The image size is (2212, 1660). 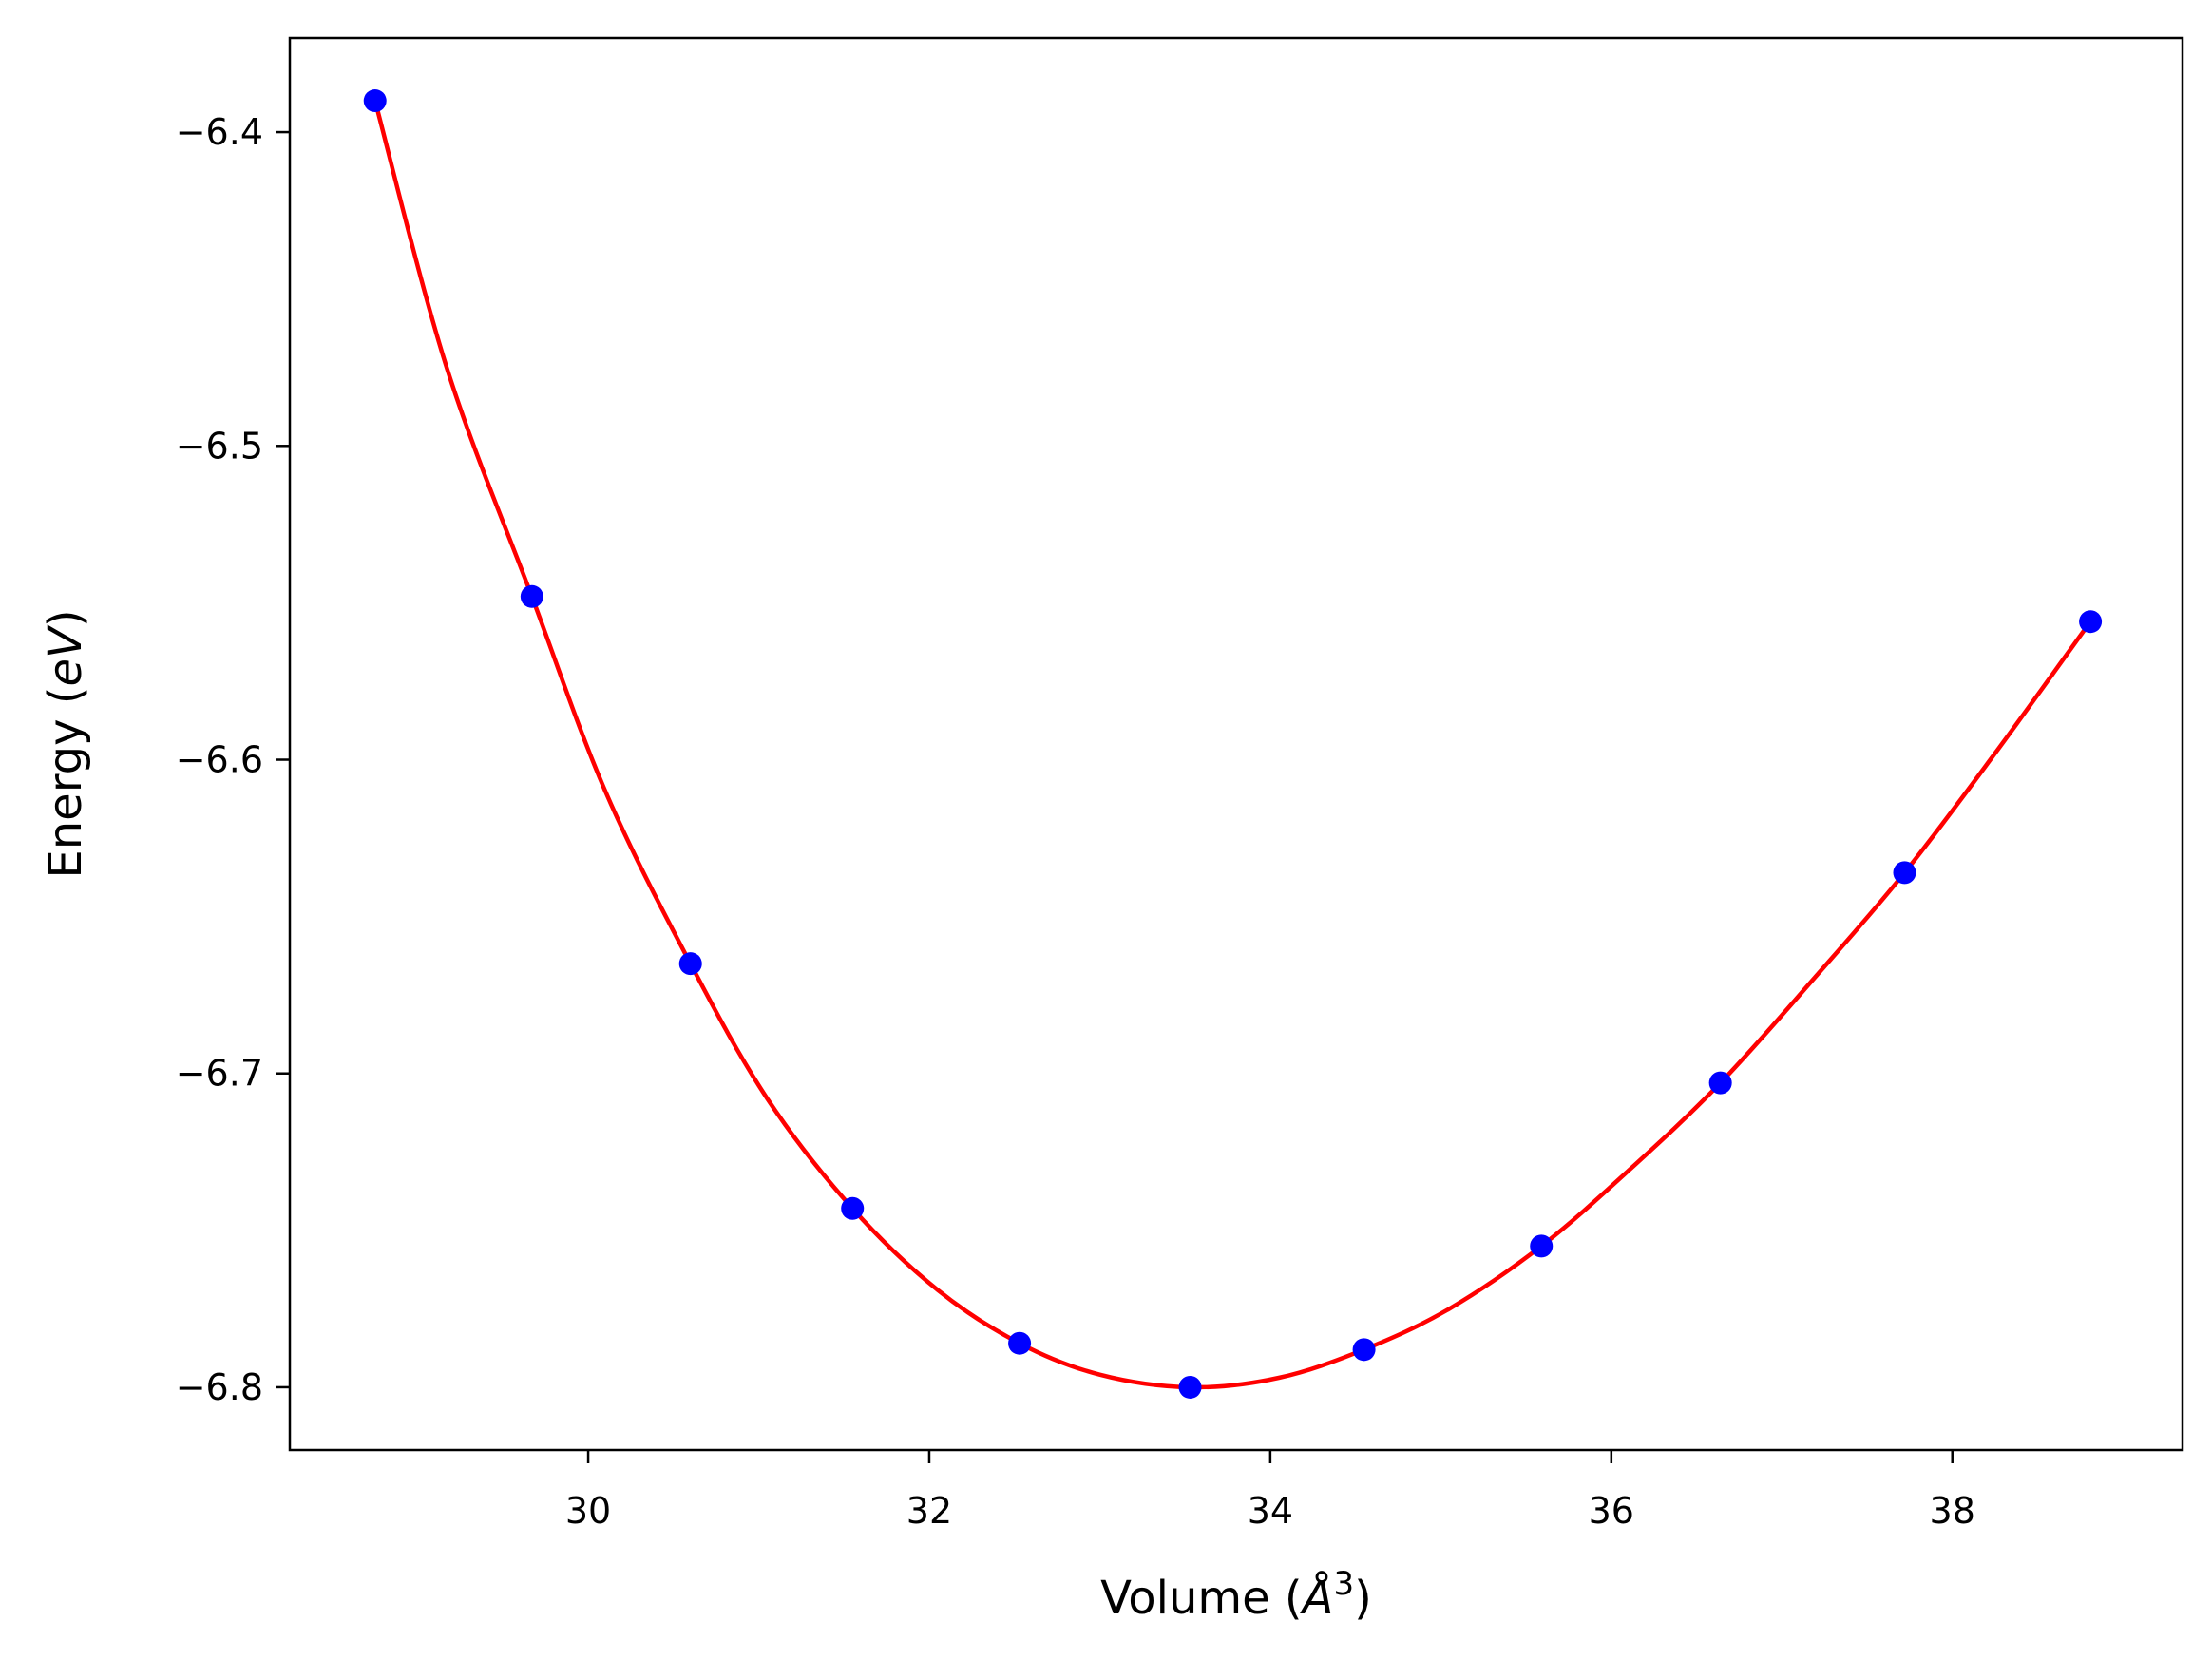 I want to click on x-tick-label: 34, so click(x=1271, y=1511).